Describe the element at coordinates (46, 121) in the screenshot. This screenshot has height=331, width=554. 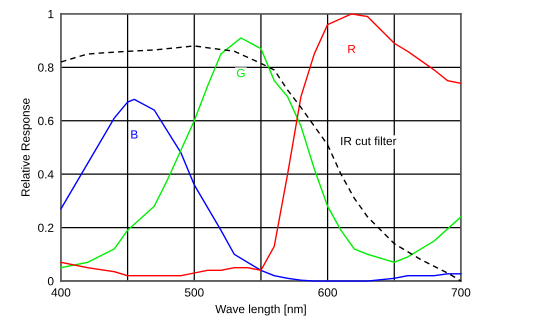
I see `y-tick-label: 0.6` at that location.